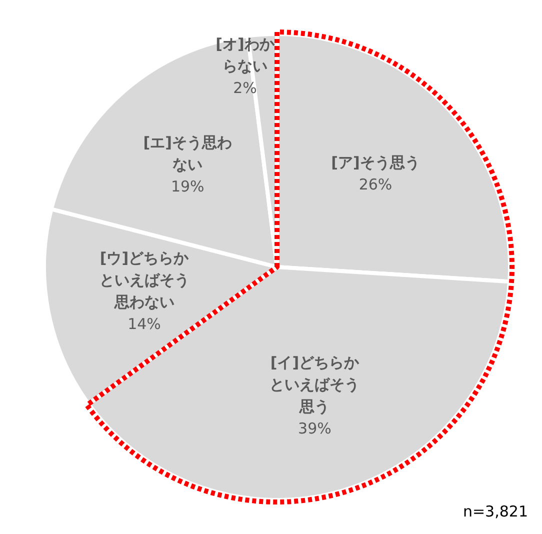  Describe the element at coordinates (375, 184) in the screenshot. I see `data-label: 26%` at that location.